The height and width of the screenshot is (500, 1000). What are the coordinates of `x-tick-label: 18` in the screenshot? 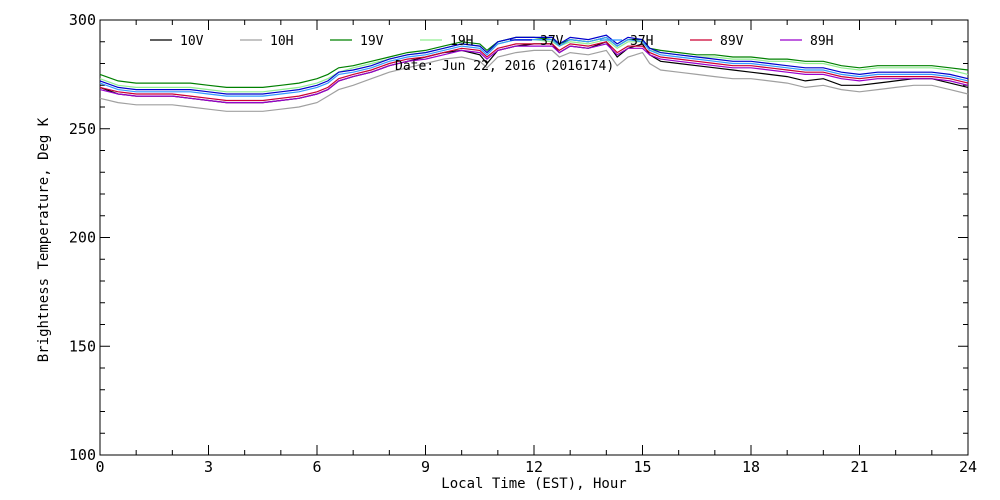 It's located at (751, 467).